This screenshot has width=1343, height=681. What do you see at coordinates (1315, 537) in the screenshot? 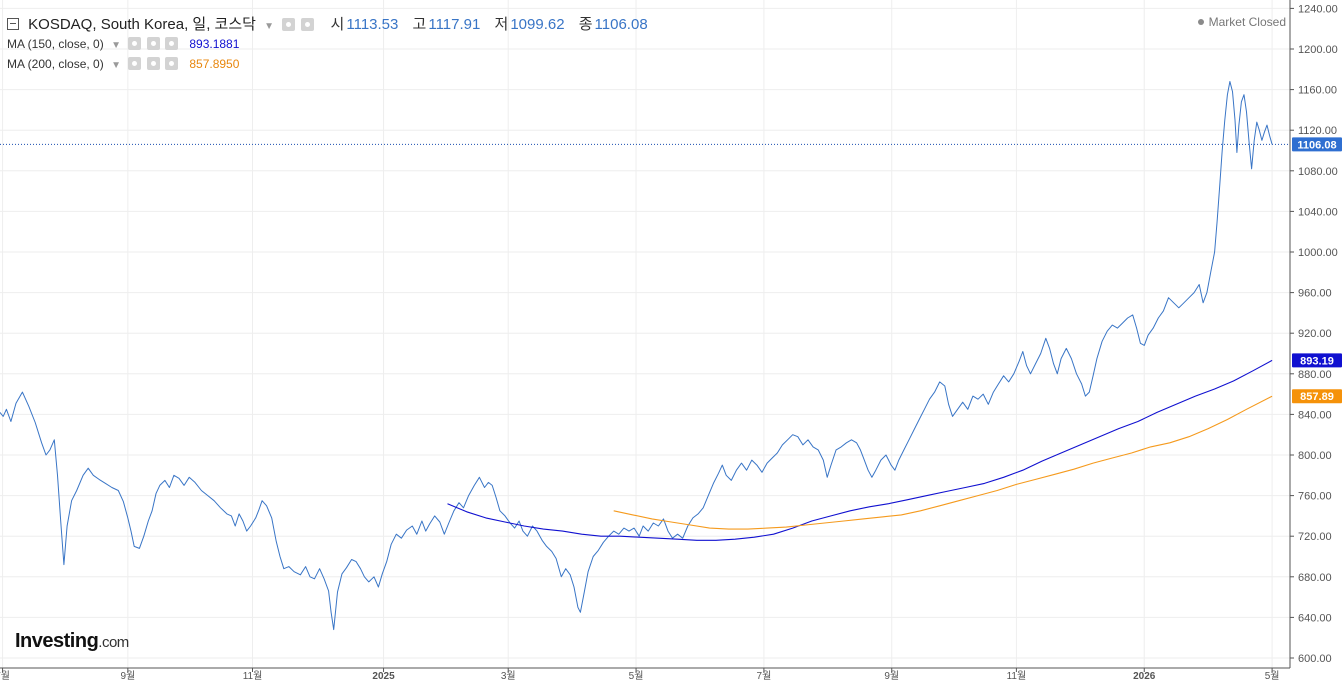
I see `y-tick-label: 720.00` at bounding box center [1315, 537].